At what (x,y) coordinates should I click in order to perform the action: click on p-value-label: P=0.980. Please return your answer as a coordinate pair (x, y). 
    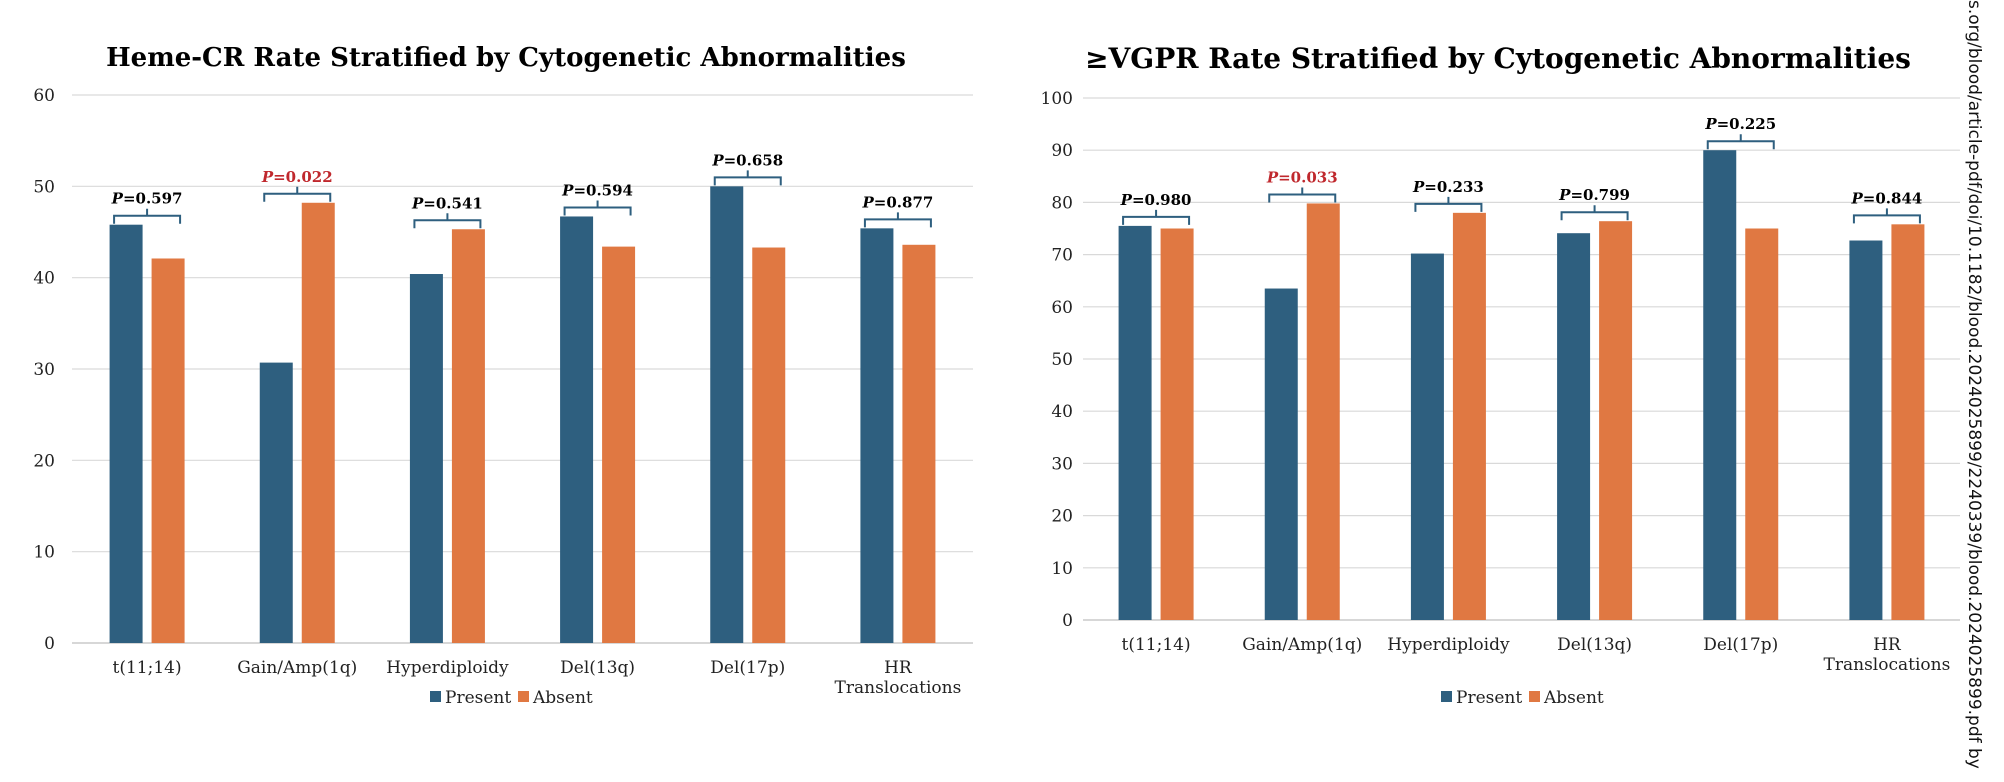
    Looking at the image, I should click on (1156, 200).